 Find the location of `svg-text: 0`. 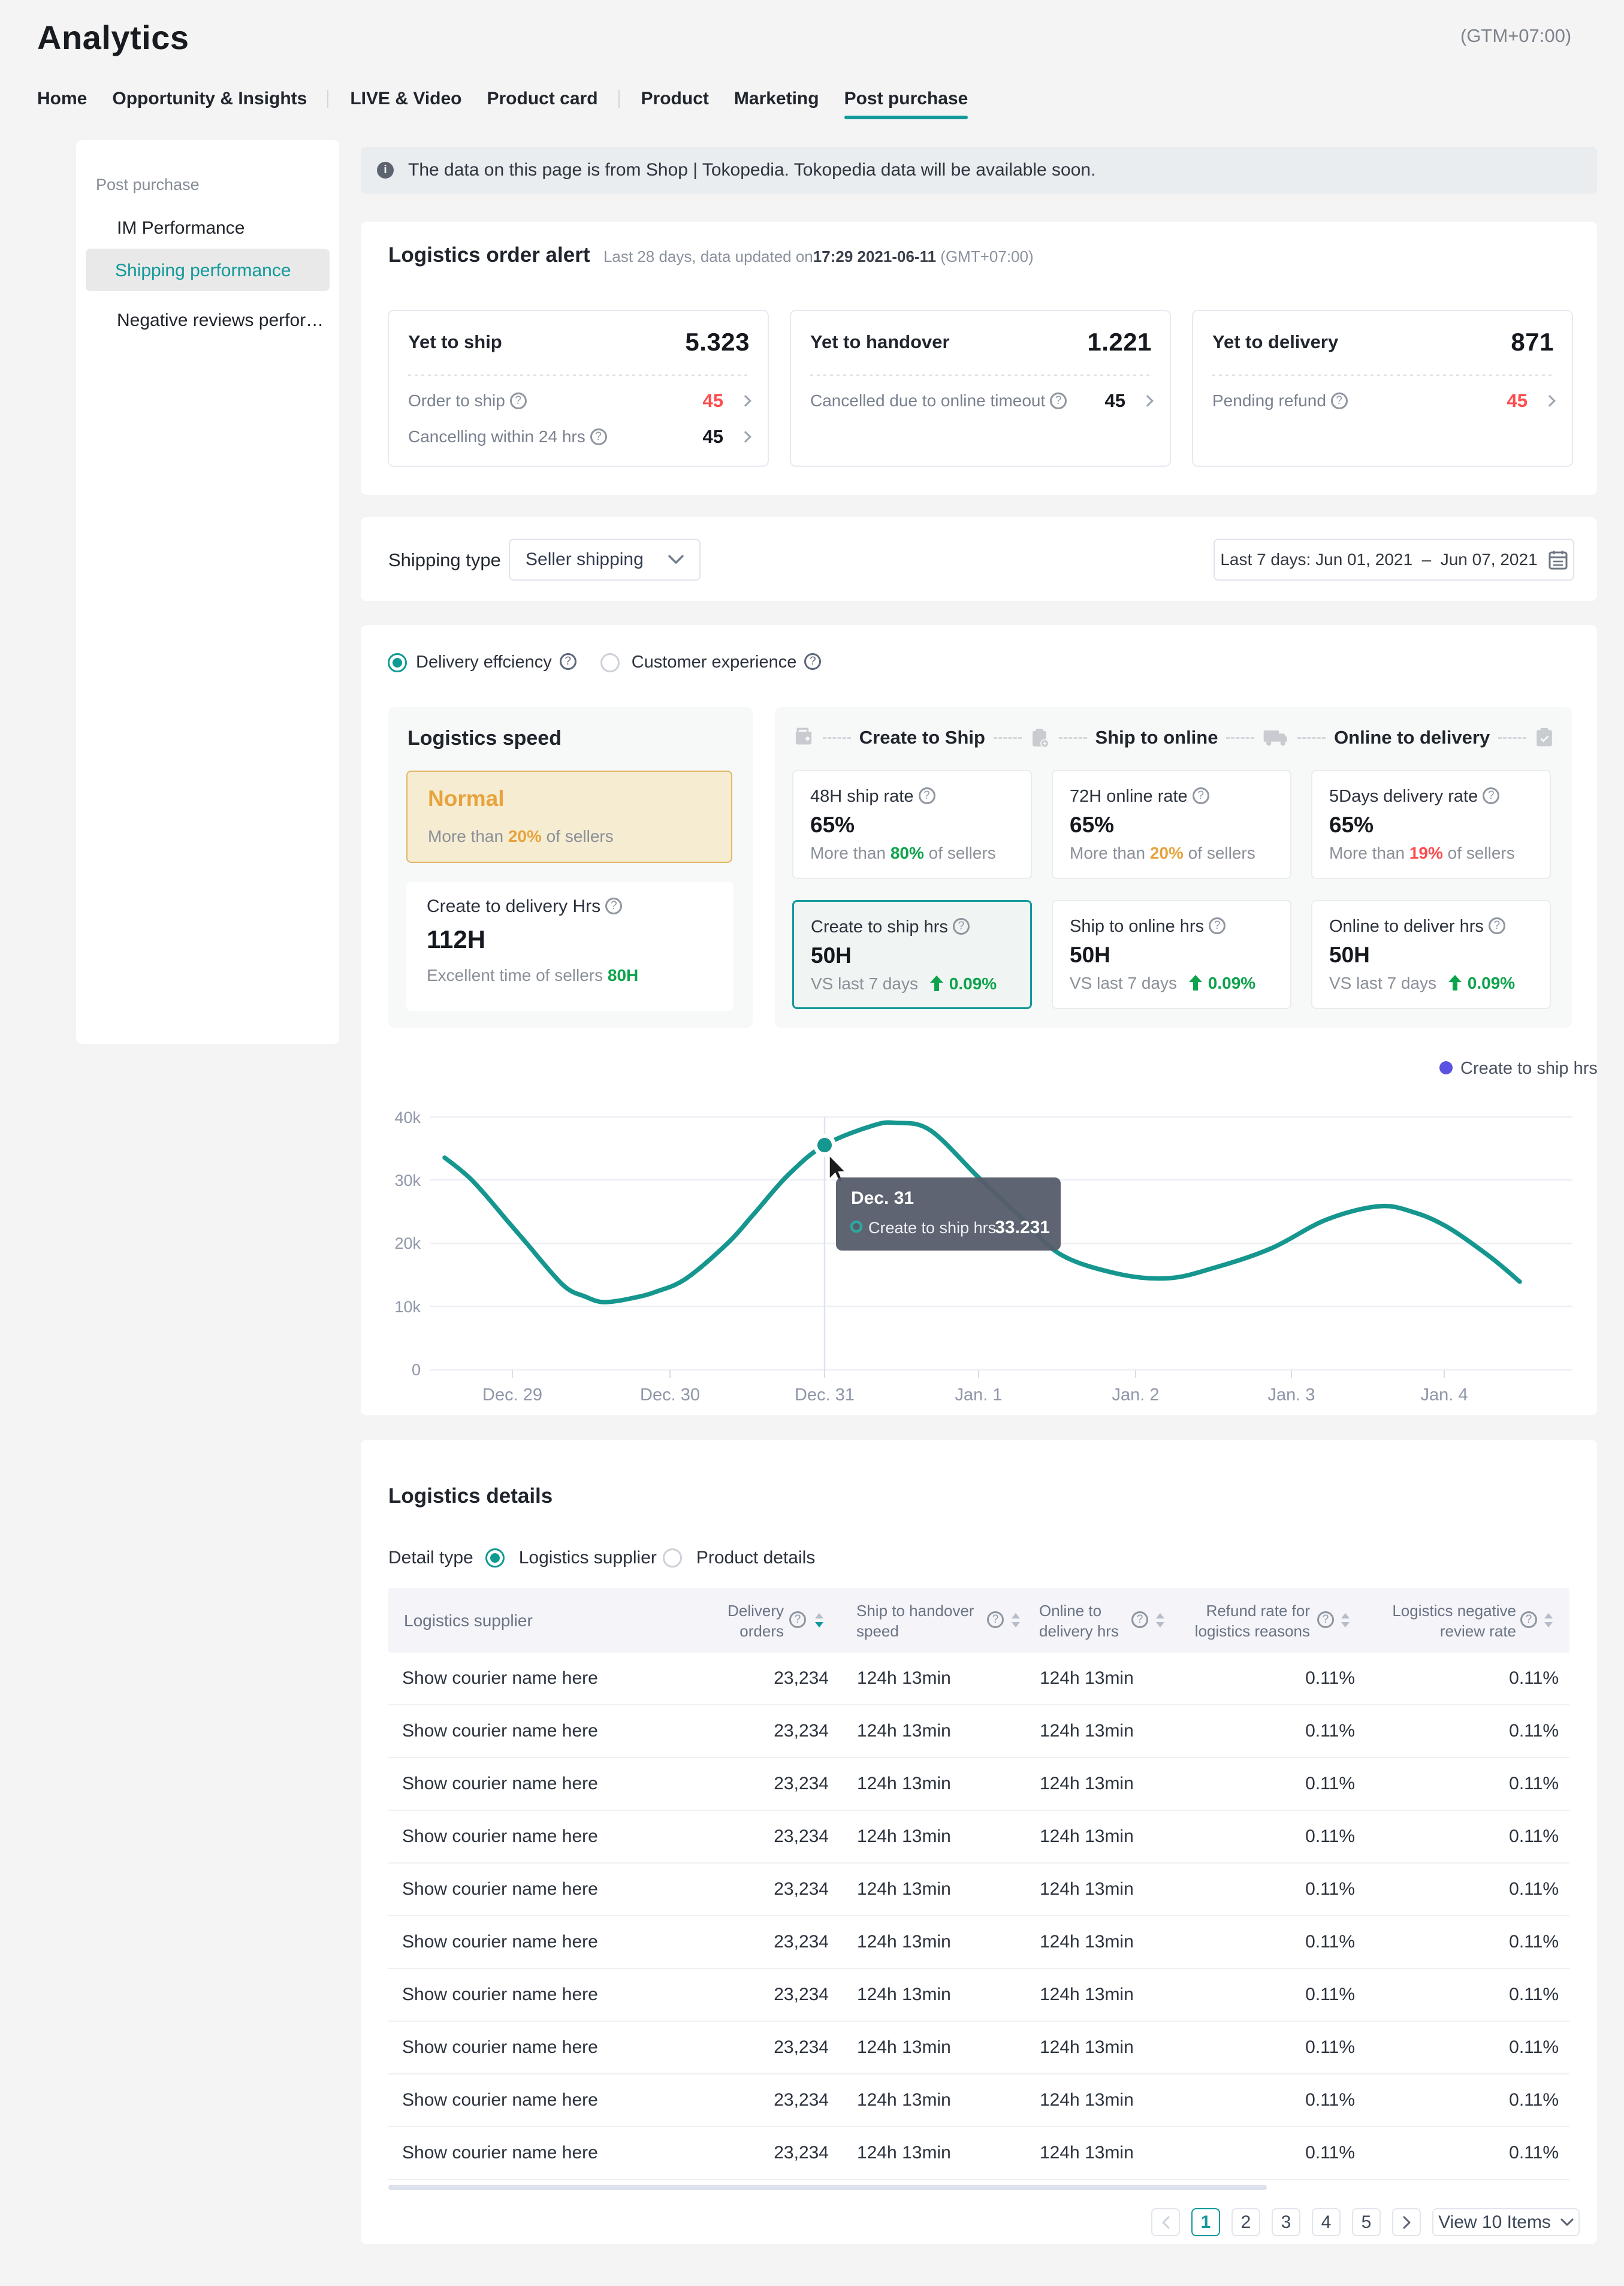

svg-text: 0 is located at coordinates (416, 1370).